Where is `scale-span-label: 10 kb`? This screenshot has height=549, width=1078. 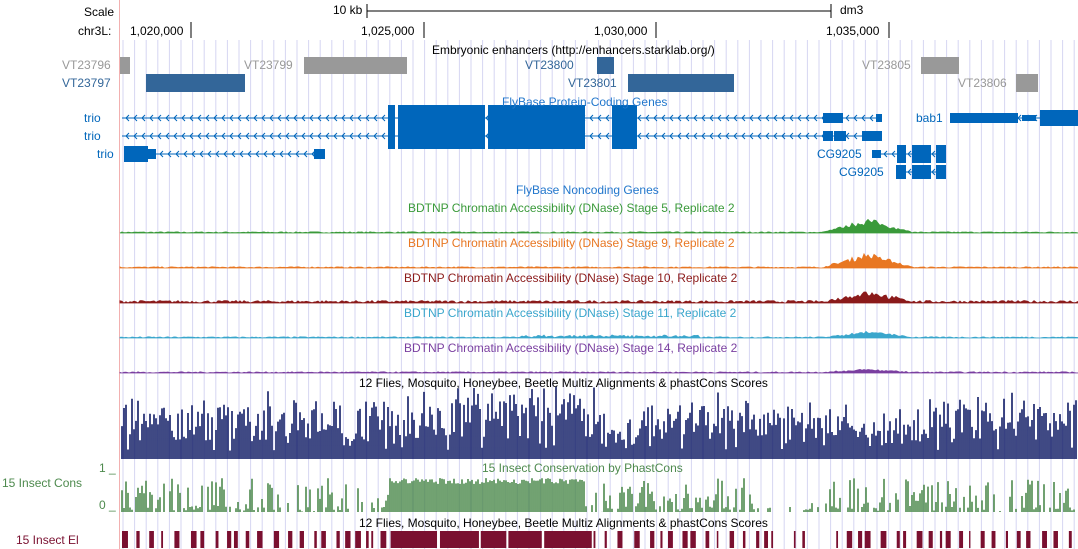 scale-span-label: 10 kb is located at coordinates (348, 10).